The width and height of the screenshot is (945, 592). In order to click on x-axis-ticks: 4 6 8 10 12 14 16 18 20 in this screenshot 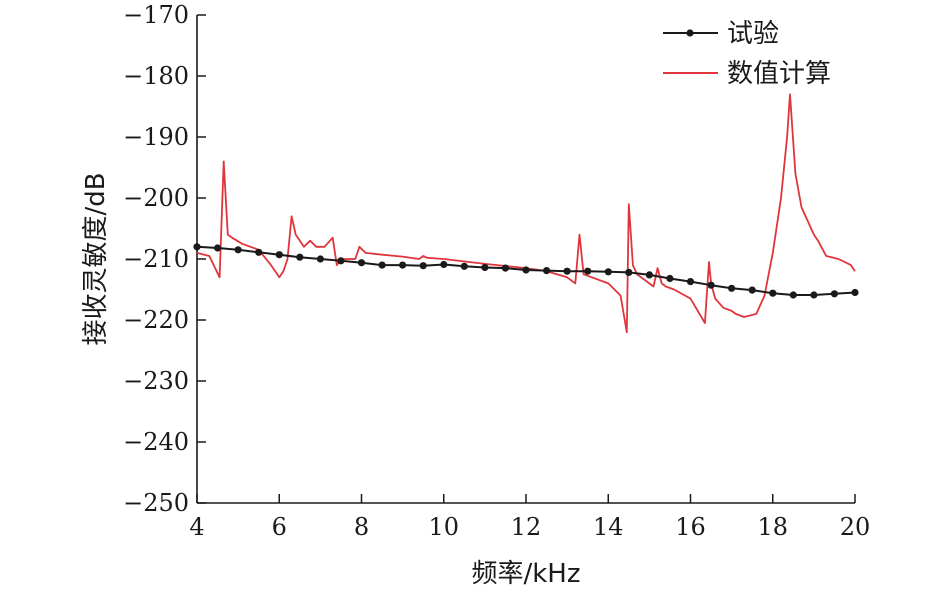, I will do `click(529, 517)`.